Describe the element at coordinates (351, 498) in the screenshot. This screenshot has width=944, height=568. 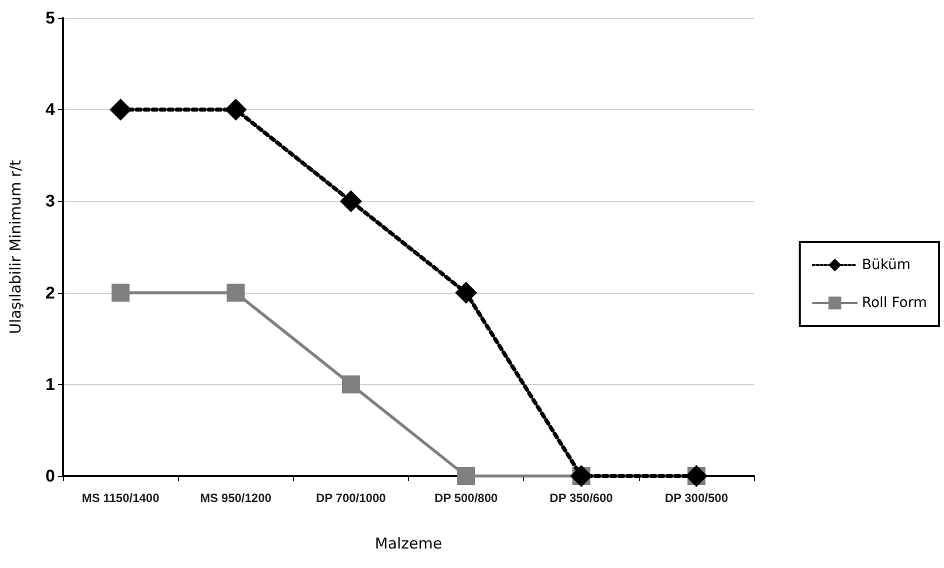
I see `x-tick-label: DP 700/1000` at that location.